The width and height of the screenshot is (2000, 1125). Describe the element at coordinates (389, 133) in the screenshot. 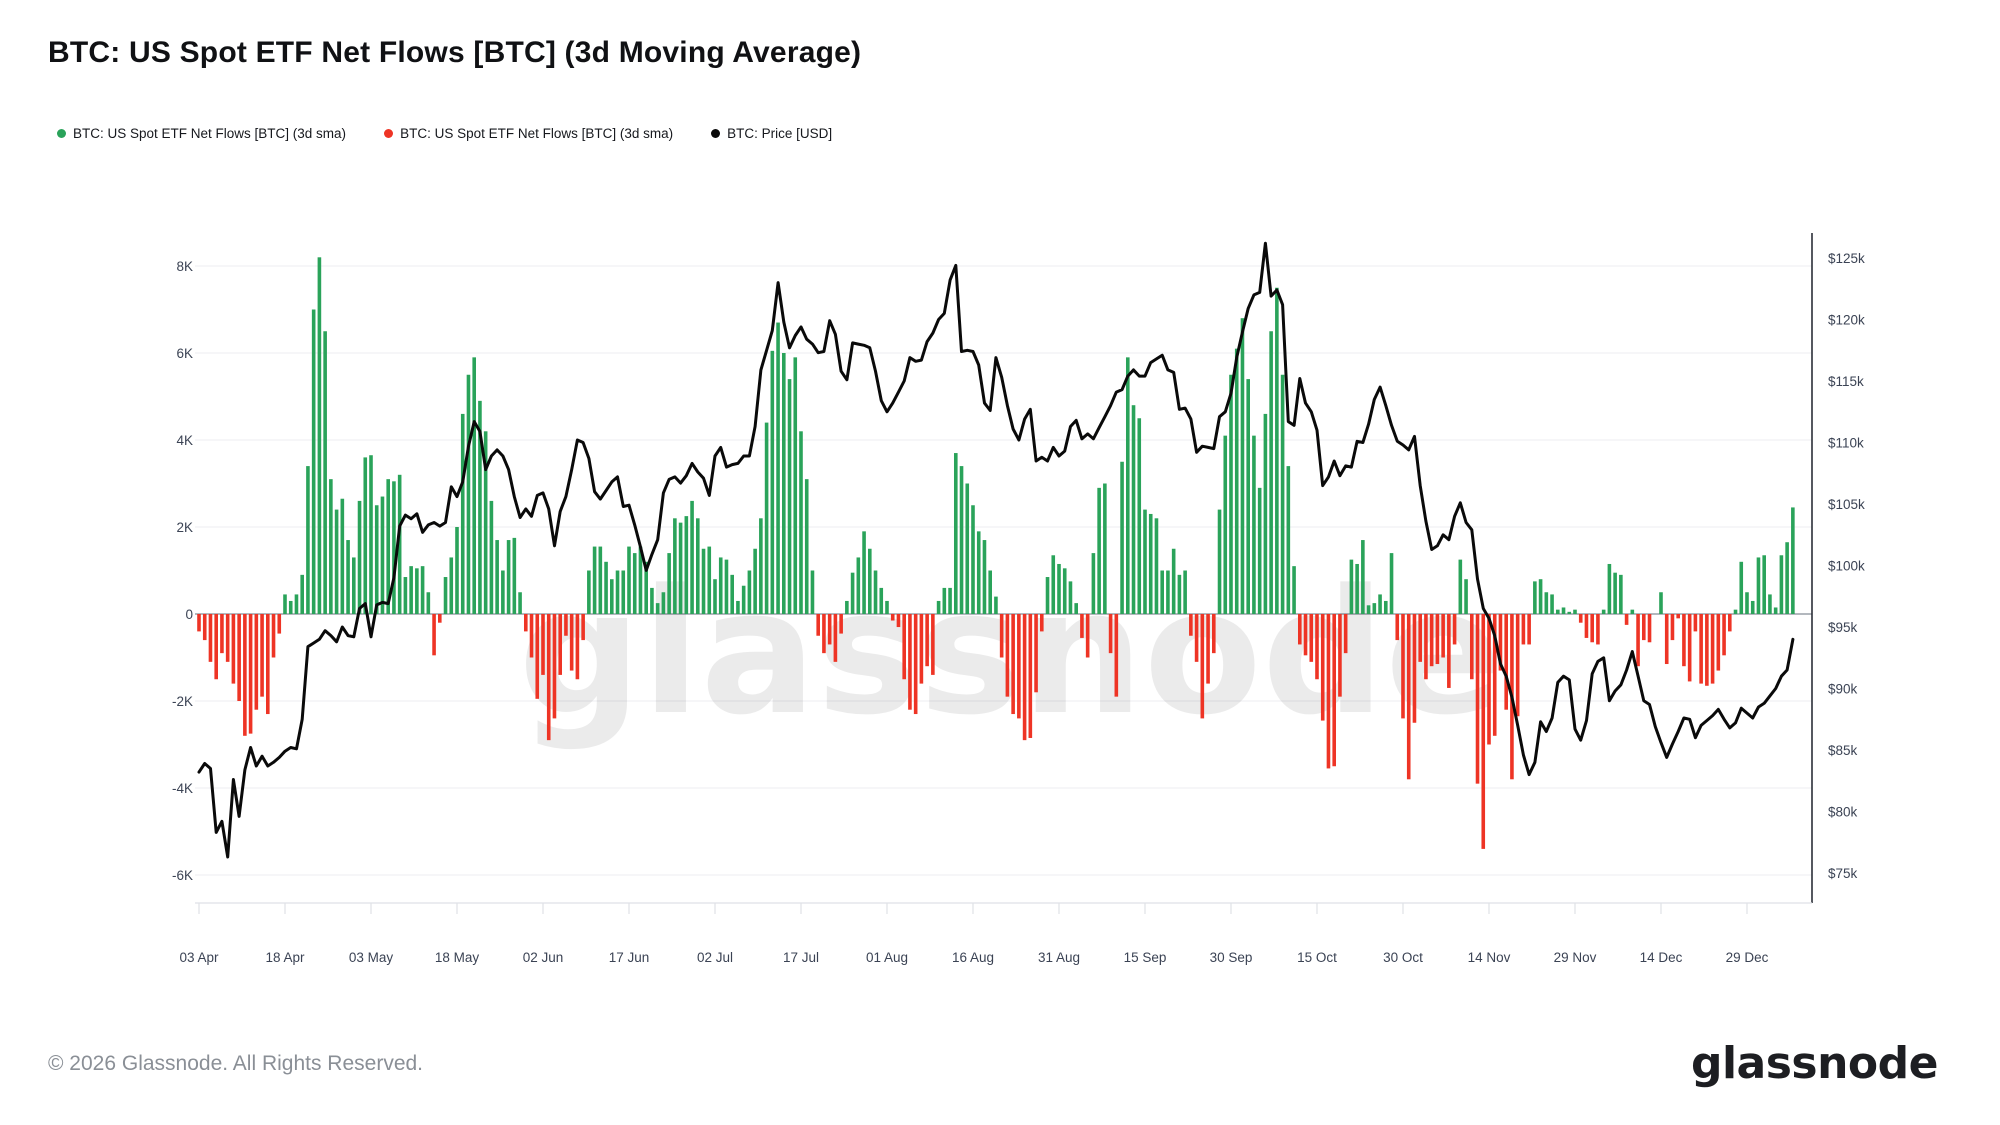

I see `legend-dot-red-icon` at that location.